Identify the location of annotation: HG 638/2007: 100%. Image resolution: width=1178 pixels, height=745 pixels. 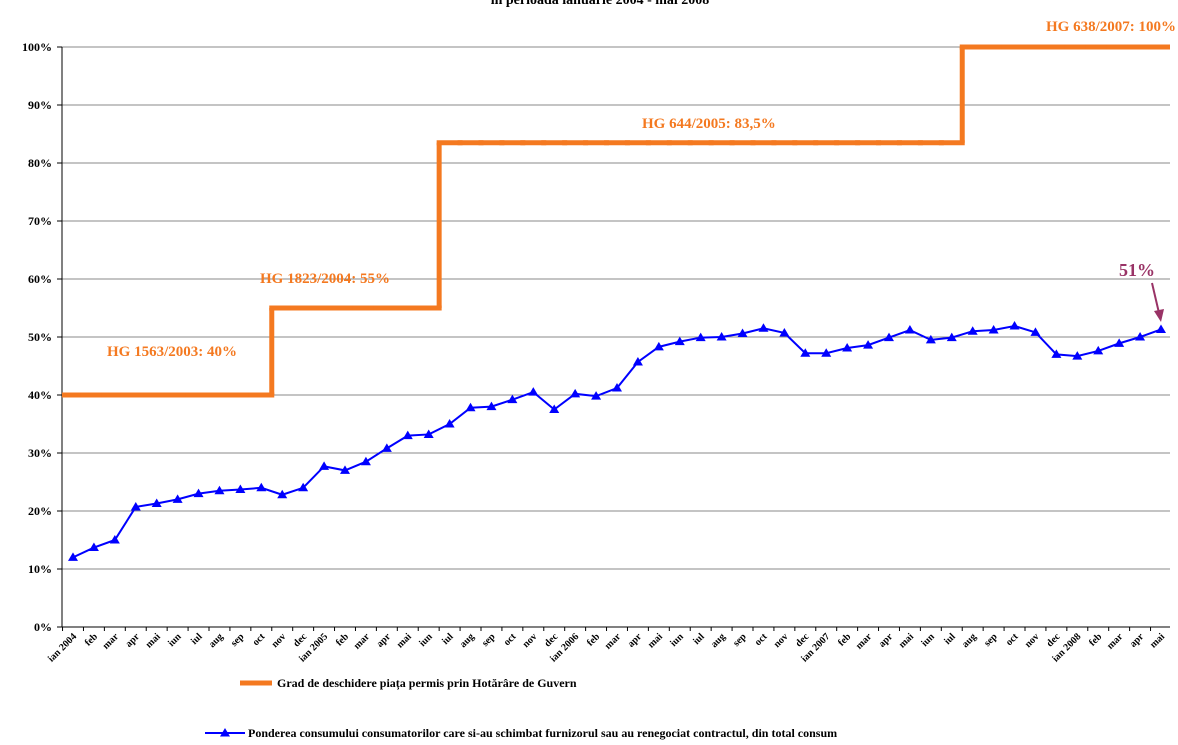
(1111, 27).